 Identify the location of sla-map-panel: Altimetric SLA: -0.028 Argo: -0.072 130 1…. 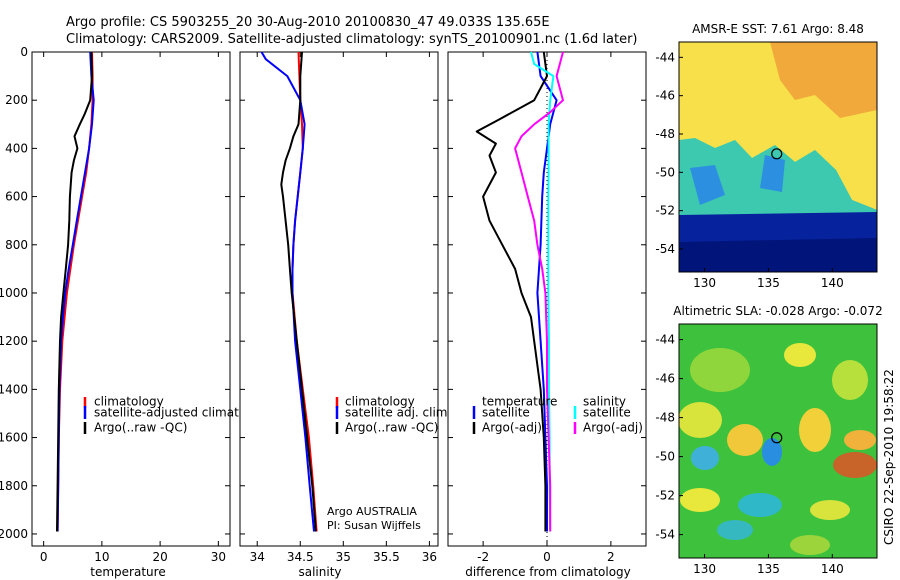
(768, 440).